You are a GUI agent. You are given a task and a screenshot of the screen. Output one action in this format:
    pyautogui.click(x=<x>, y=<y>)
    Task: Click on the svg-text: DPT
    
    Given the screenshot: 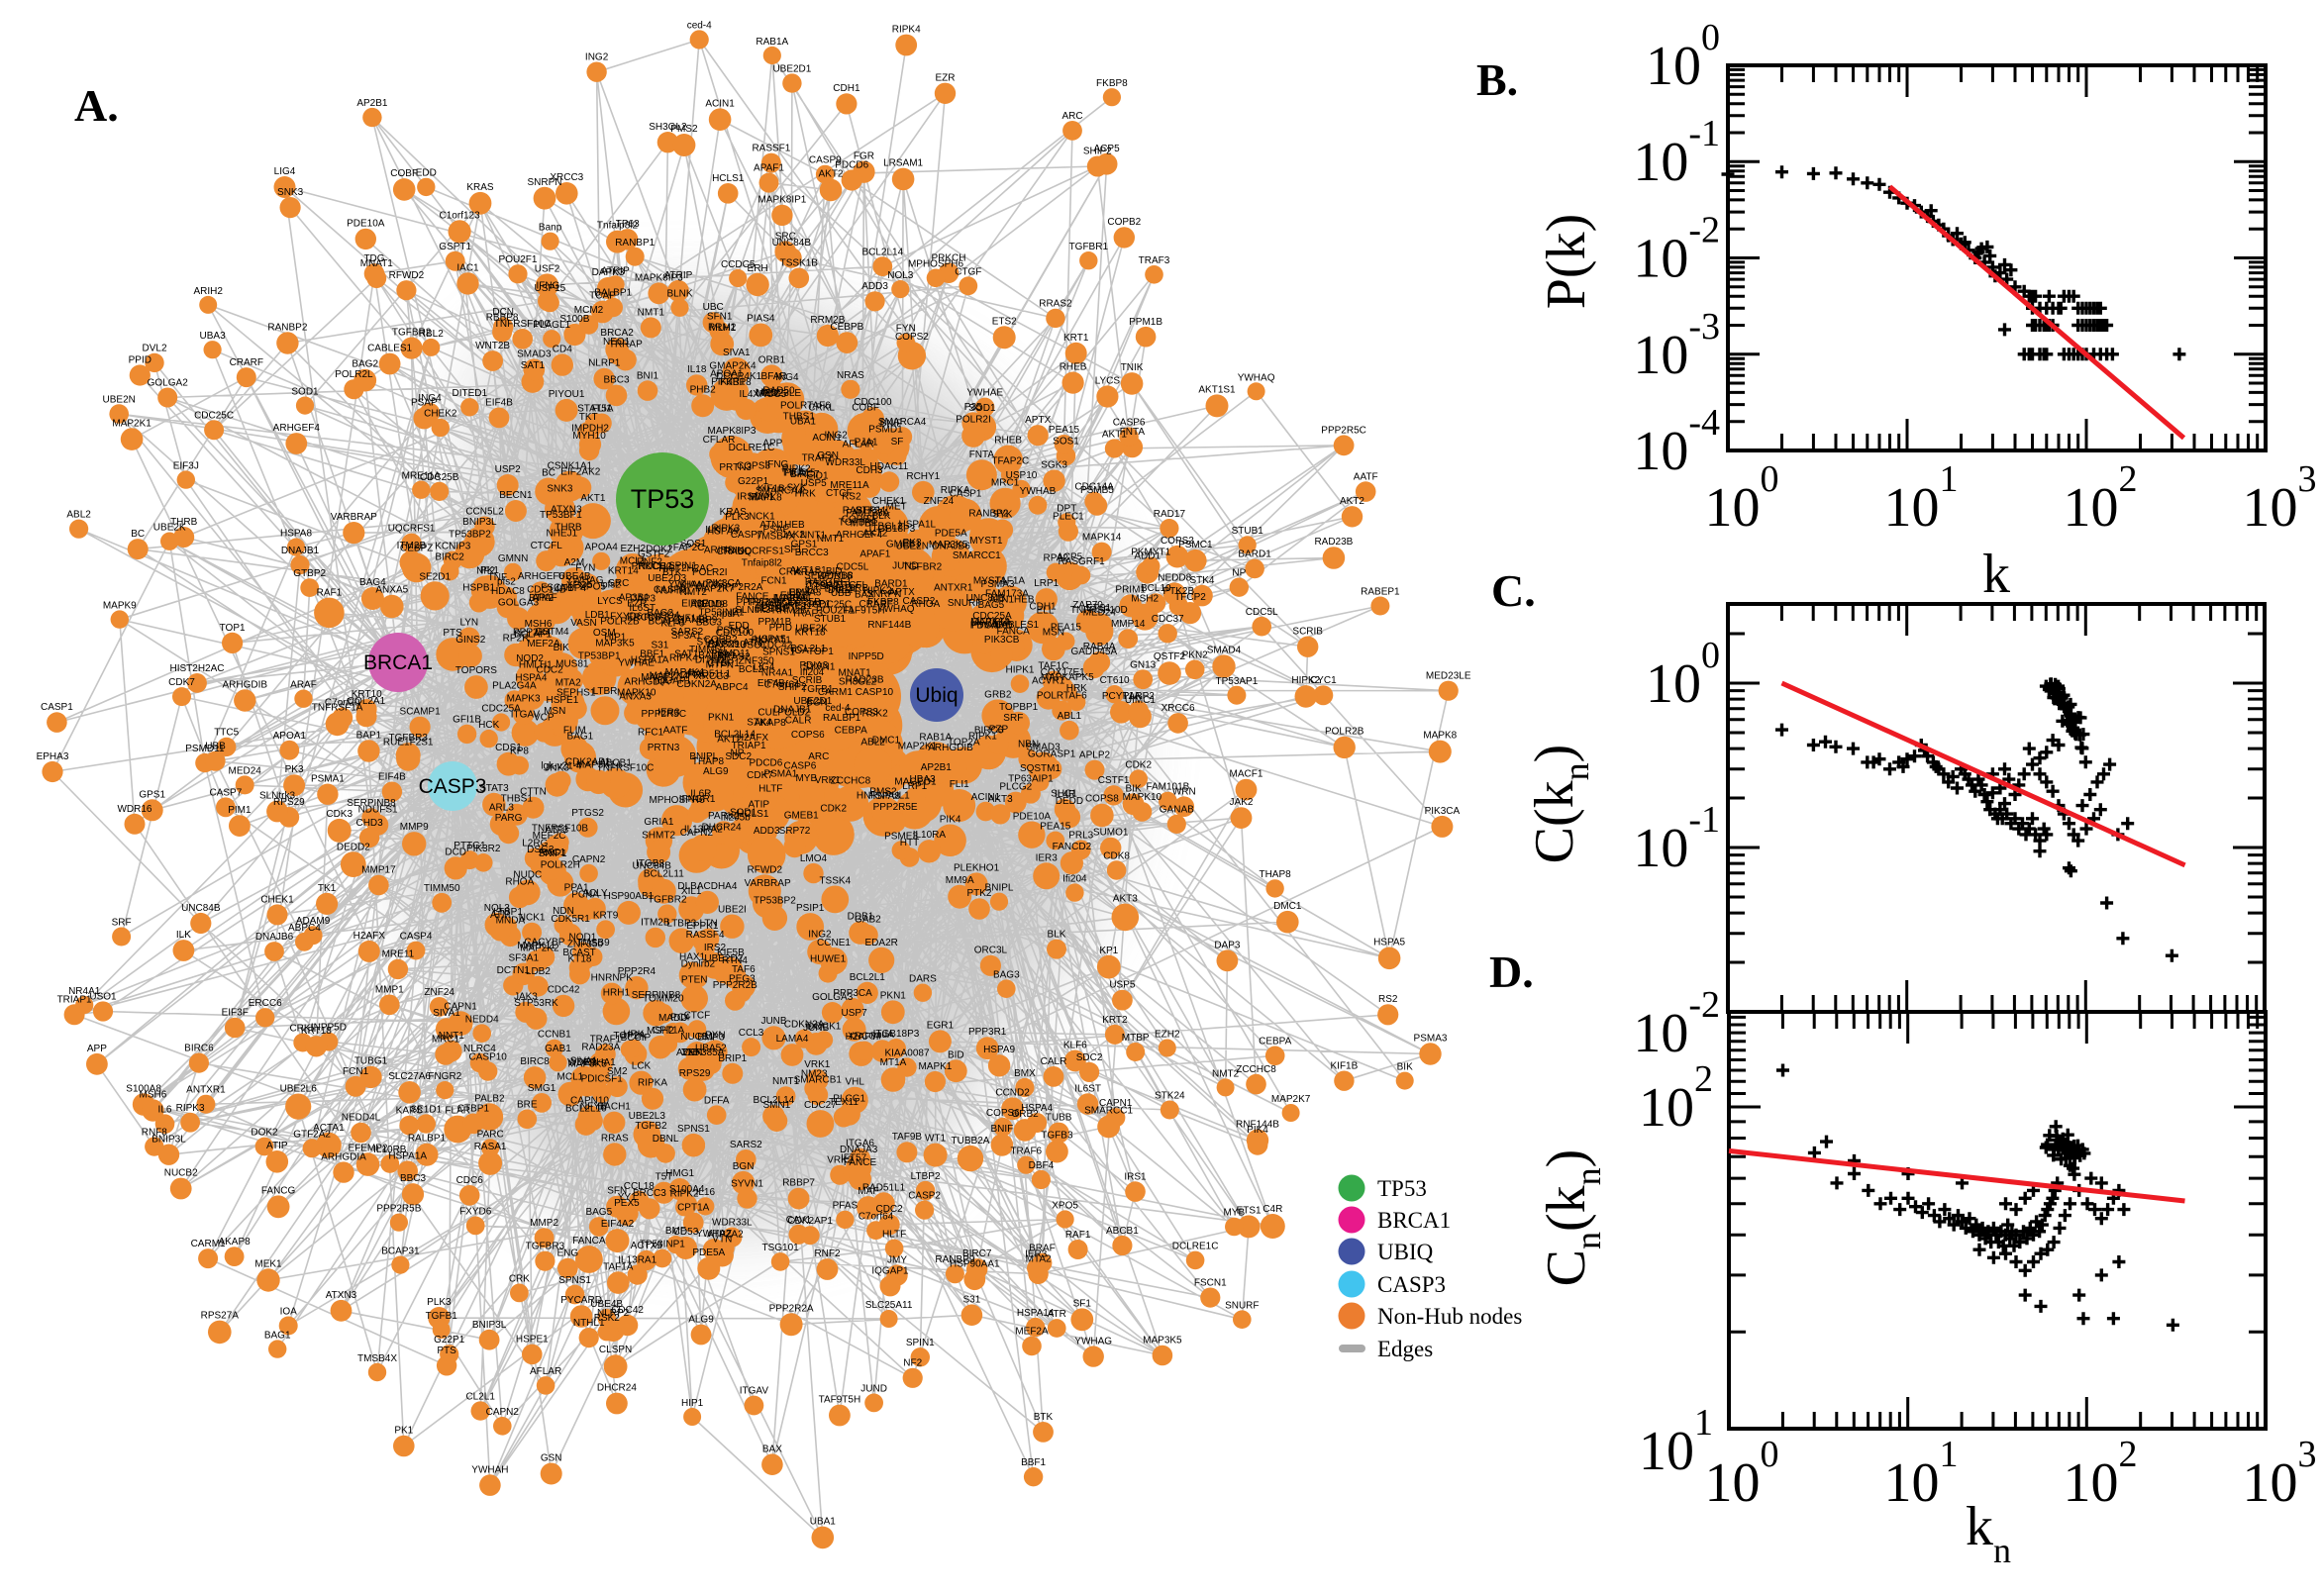 What is the action you would take?
    pyautogui.click(x=1067, y=509)
    